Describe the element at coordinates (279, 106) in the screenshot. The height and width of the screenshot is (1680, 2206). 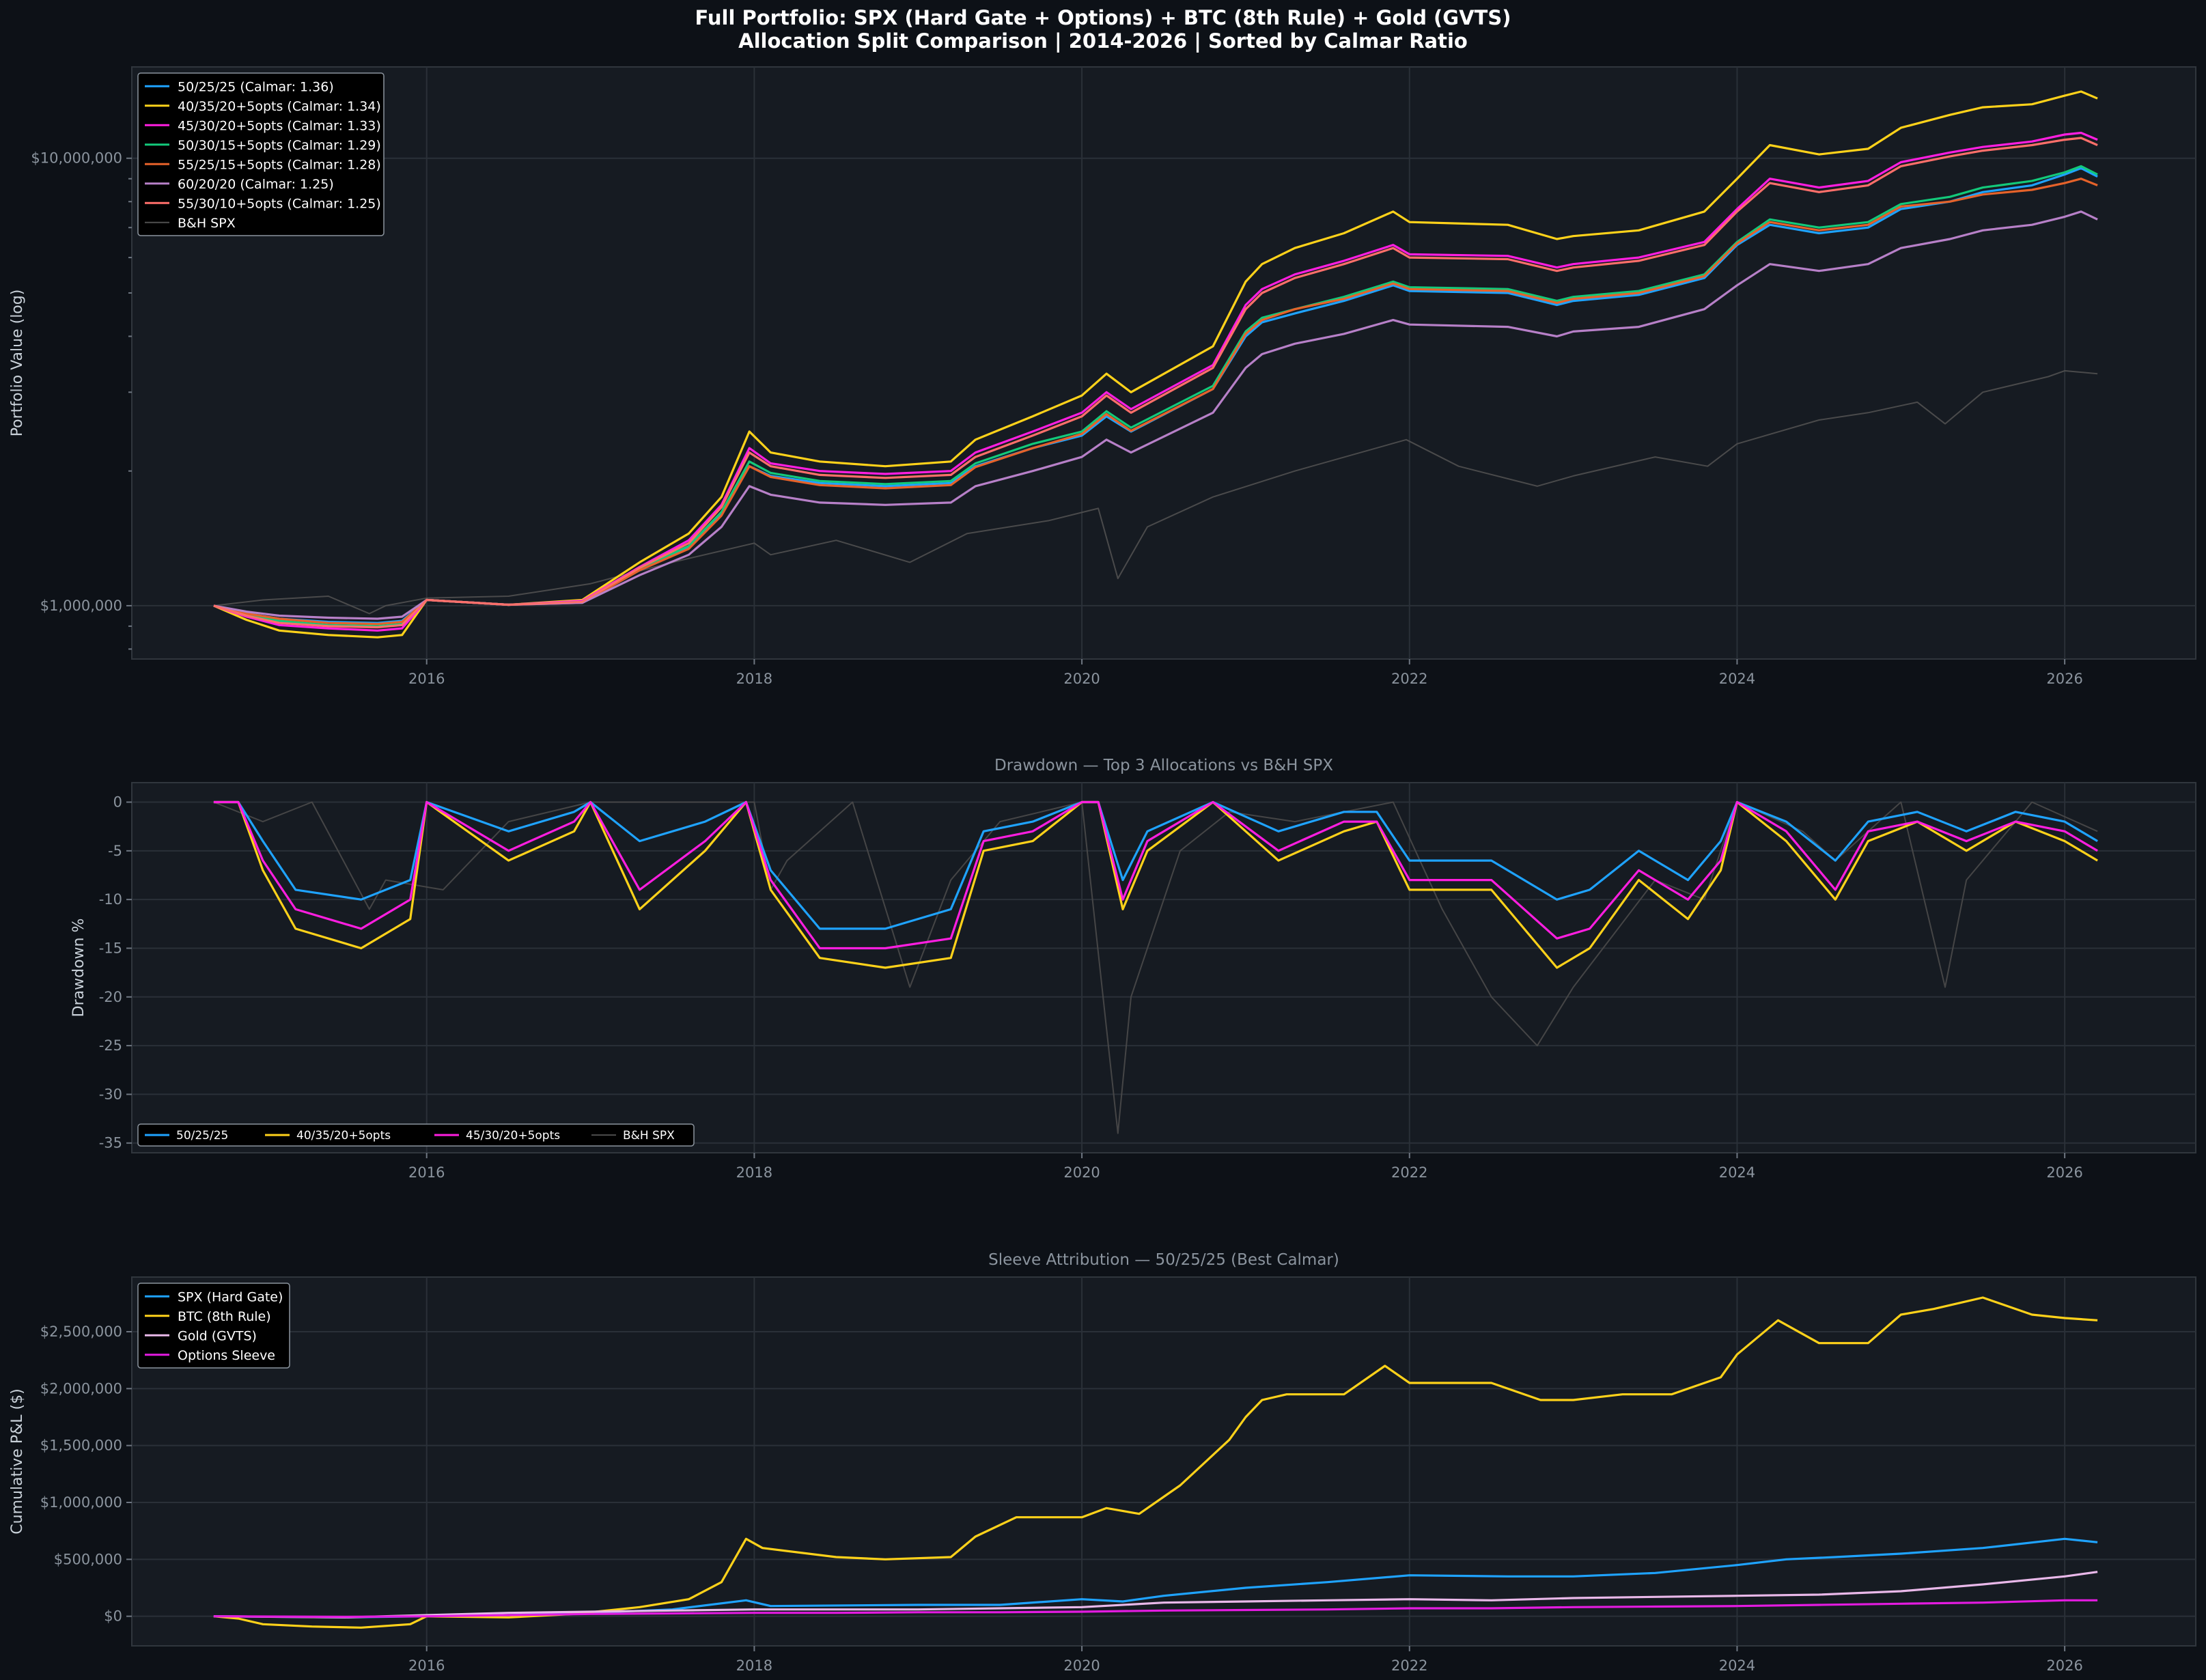
I see `legend-entry: 40/35/20+5opts (Calmar: 1.34)` at that location.